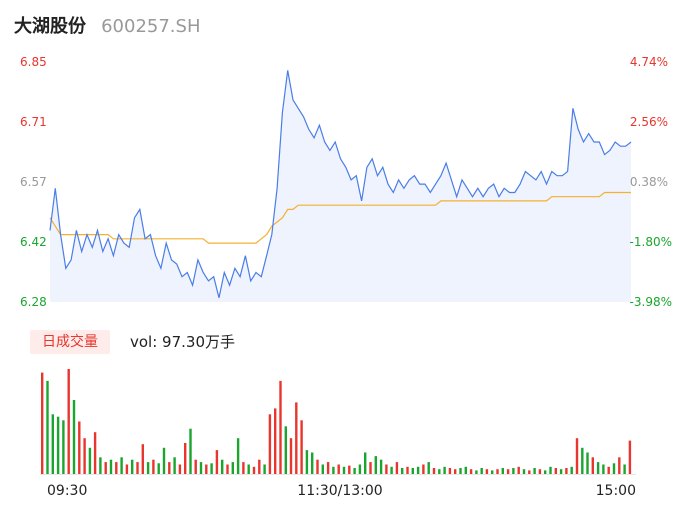  I want to click on stock-code: 600257.SH, so click(151, 26).